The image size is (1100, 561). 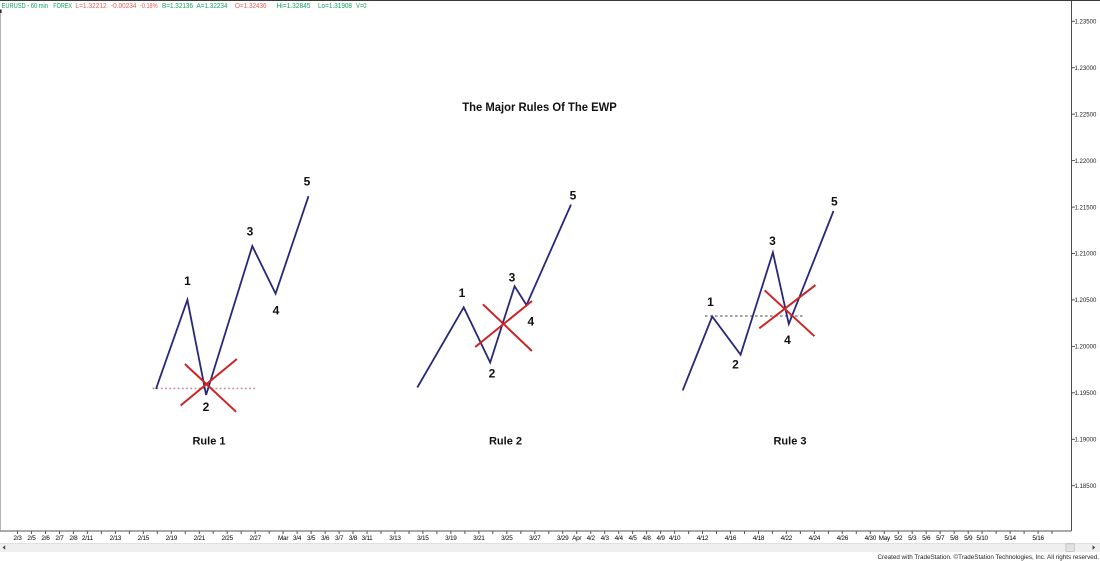 I want to click on svg-text: 3/13, so click(x=395, y=538).